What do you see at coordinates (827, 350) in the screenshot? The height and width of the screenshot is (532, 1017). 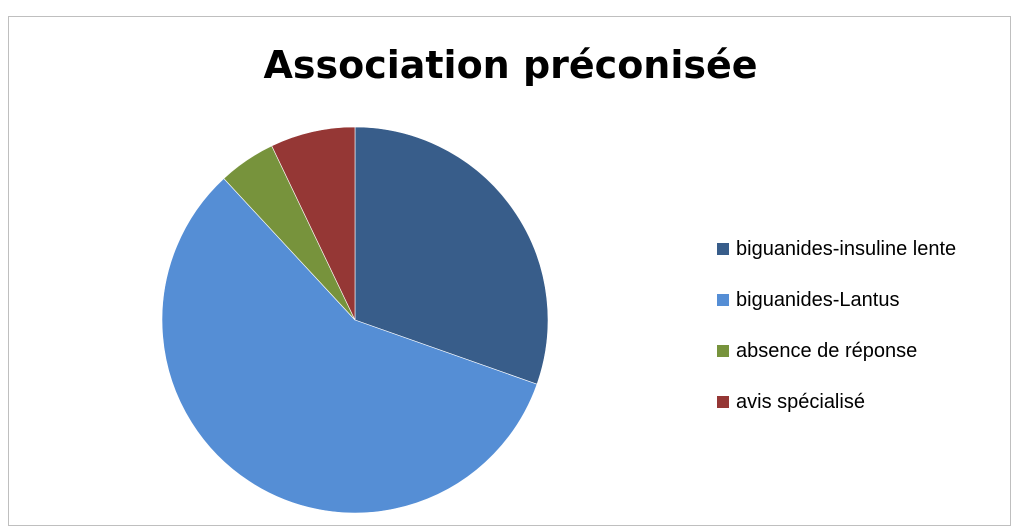 I see `legend-label: absence de réponse` at bounding box center [827, 350].